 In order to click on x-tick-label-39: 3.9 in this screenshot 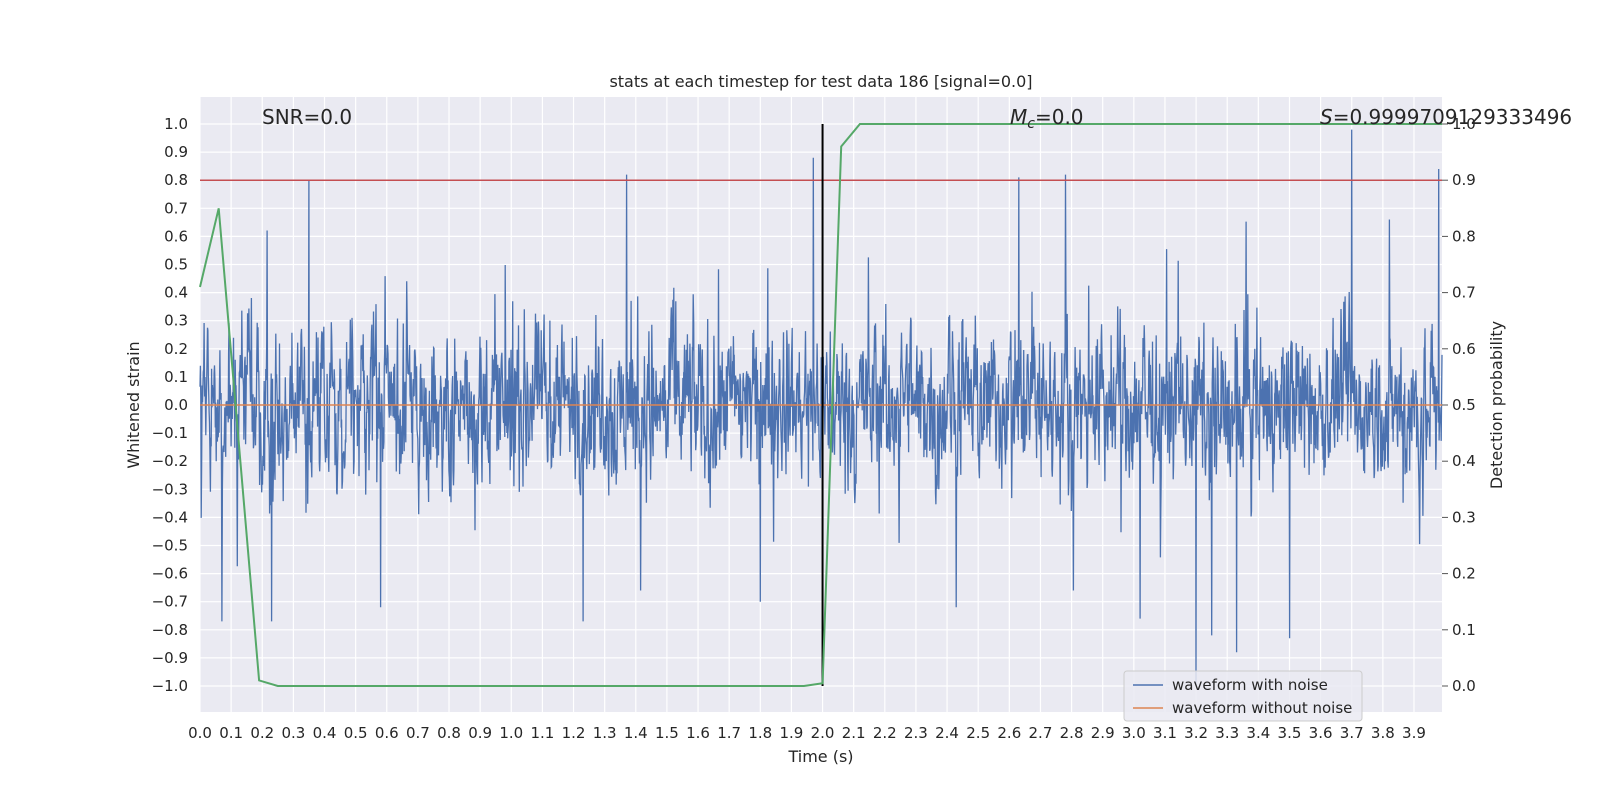, I will do `click(1414, 733)`.